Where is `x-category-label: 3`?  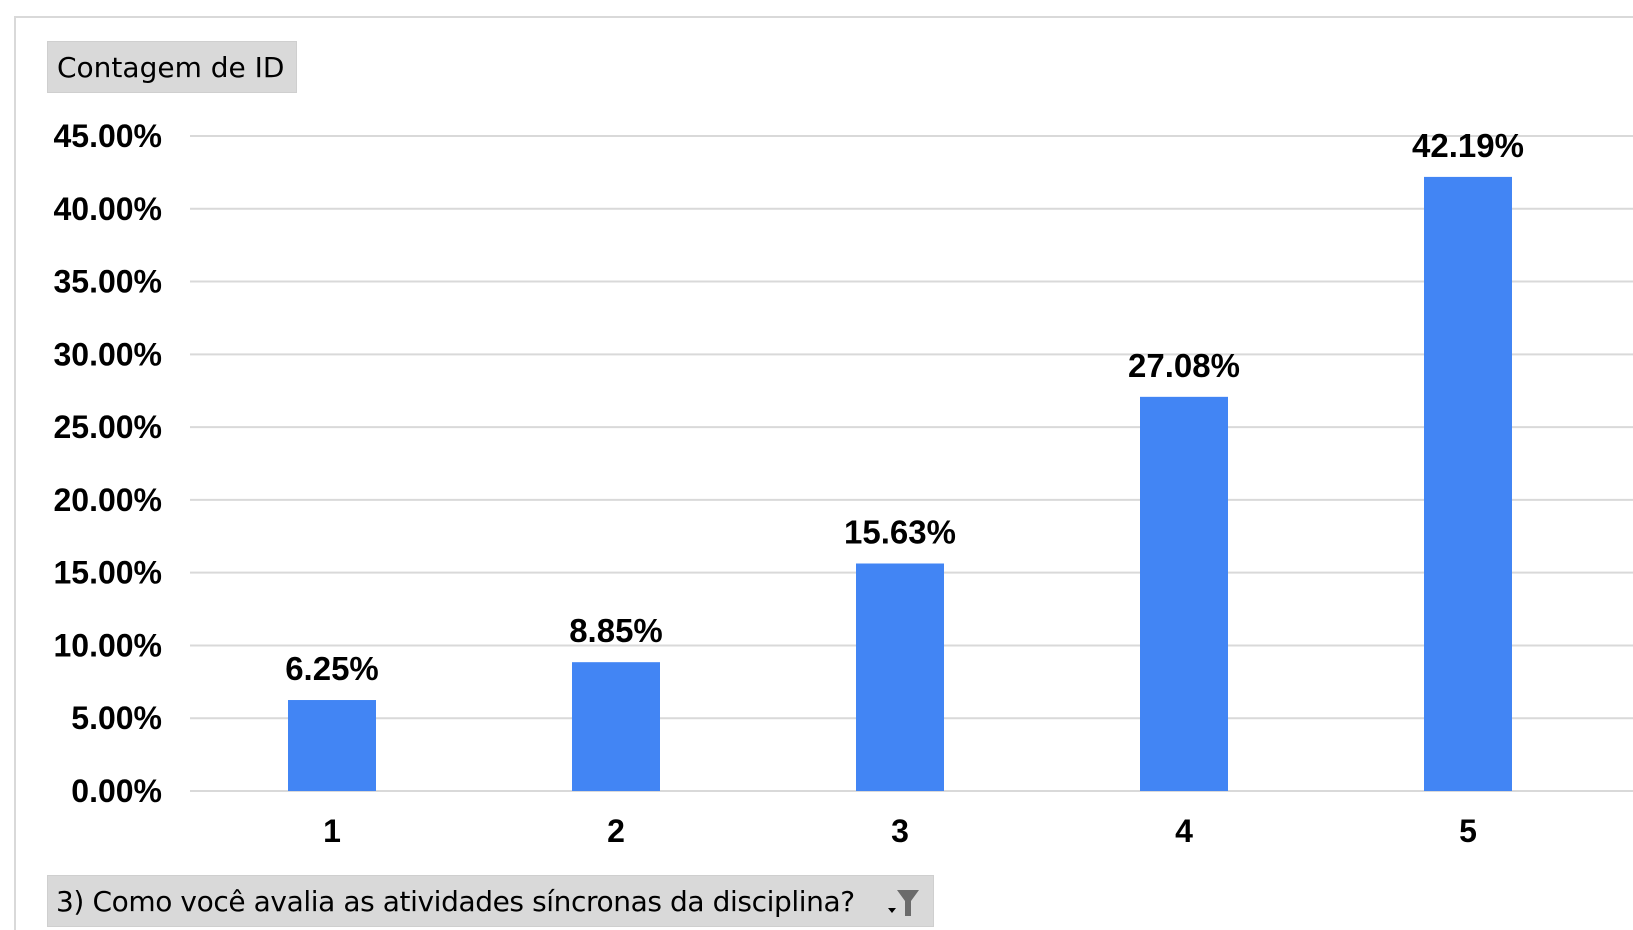
x-category-label: 3 is located at coordinates (900, 831).